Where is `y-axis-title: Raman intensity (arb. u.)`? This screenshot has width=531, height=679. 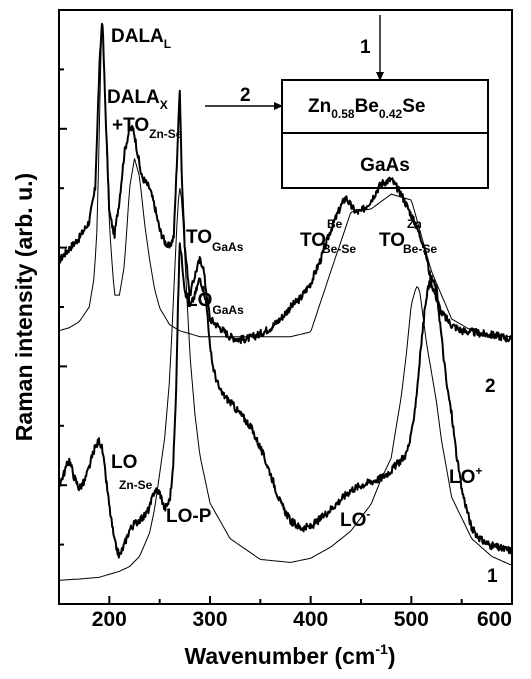 y-axis-title: Raman intensity (arb. u.) is located at coordinates (24, 307).